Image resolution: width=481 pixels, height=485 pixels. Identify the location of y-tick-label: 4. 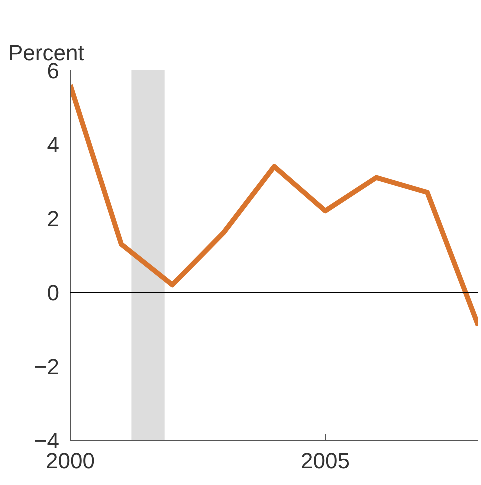
(53, 145).